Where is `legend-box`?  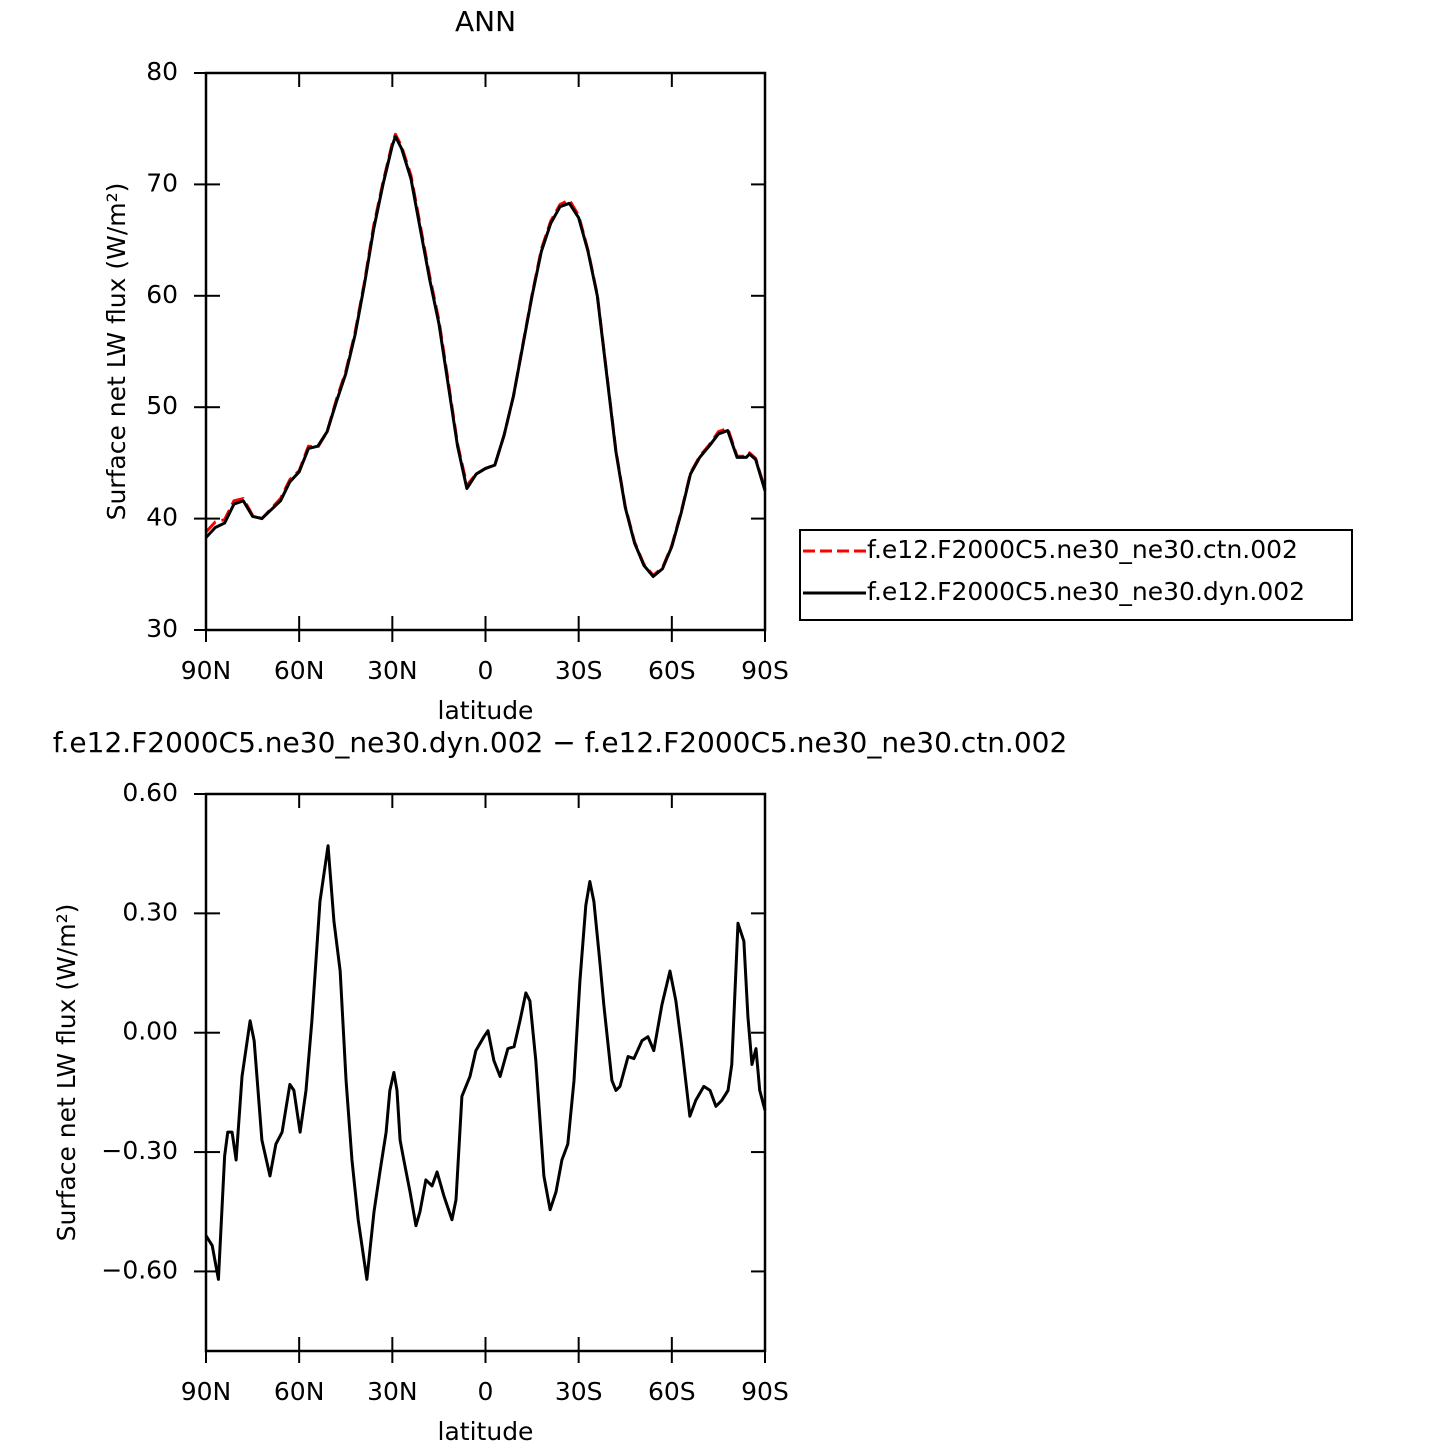 legend-box is located at coordinates (1076, 575).